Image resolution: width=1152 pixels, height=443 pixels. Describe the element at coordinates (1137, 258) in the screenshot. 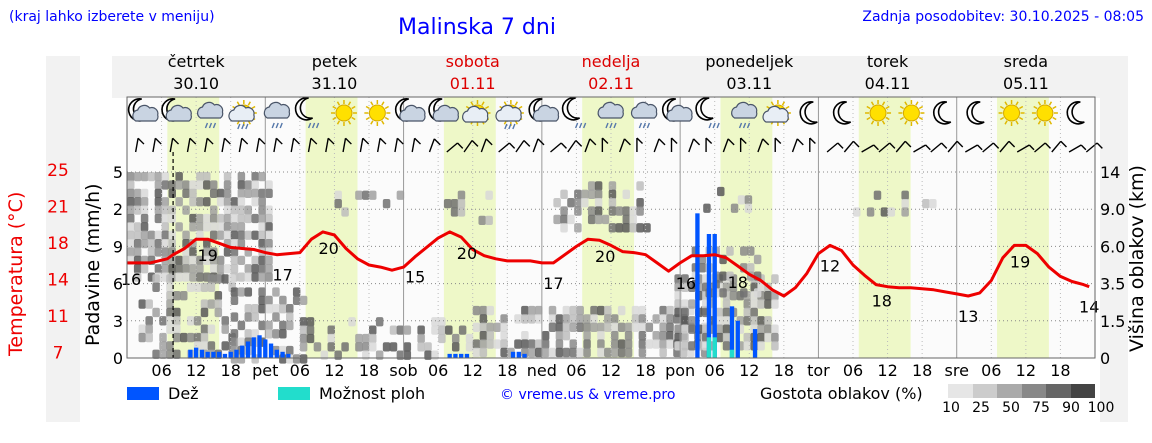

I see `cloud-height-axis-title: Višina oblakov (km)` at that location.